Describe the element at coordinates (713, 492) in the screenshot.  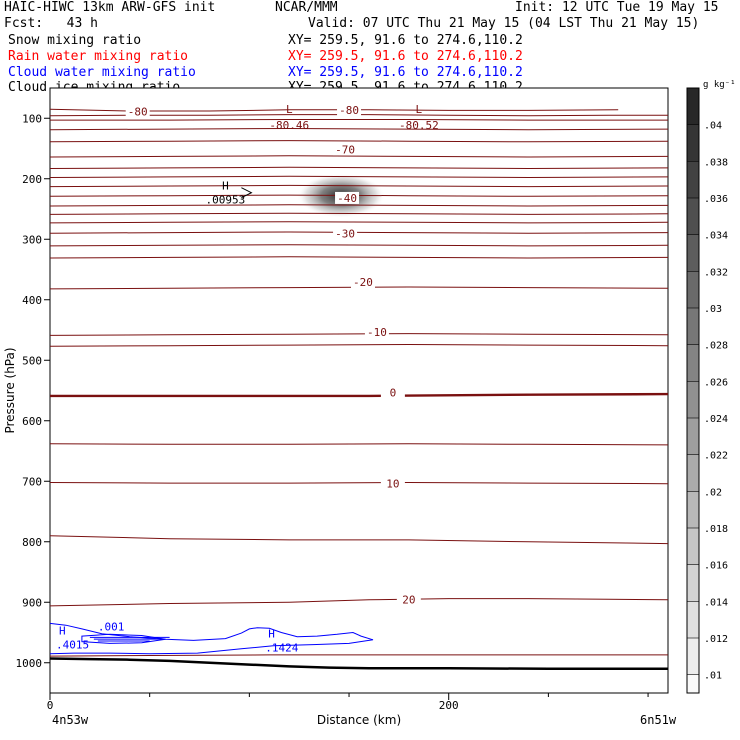
I see `colorbar-tick-label: .02` at that location.